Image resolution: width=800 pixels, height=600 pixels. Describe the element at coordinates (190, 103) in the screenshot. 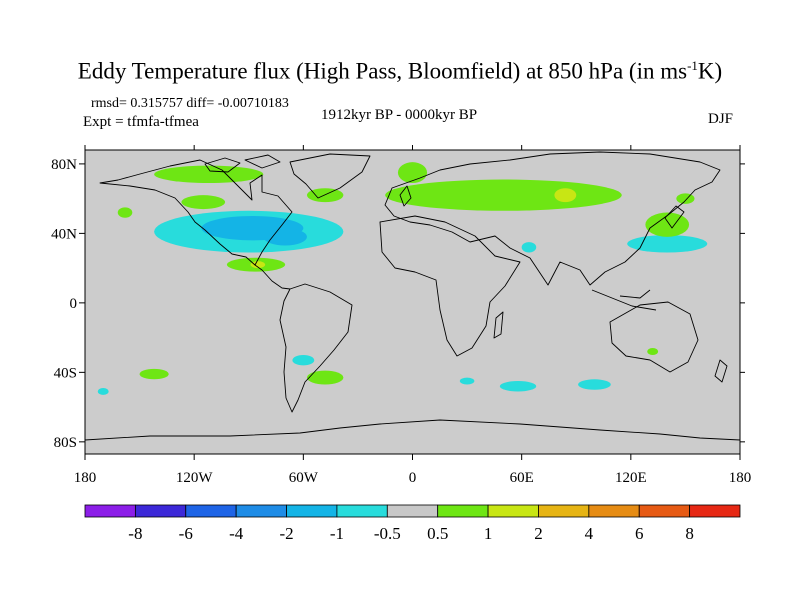

I see `rmsd-diff-label: rmsd= 0.315757 diff= -0.00710183` at that location.